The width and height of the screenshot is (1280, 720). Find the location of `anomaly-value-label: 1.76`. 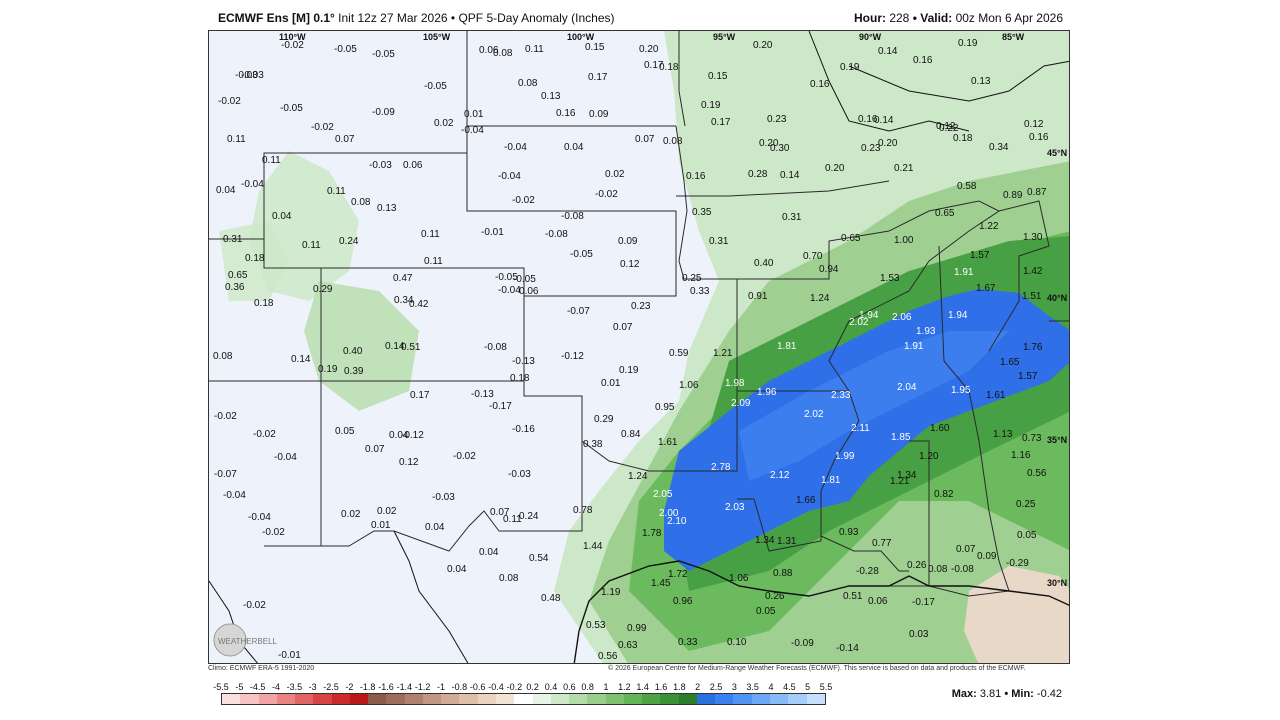

anomaly-value-label: 1.76 is located at coordinates (1033, 347).